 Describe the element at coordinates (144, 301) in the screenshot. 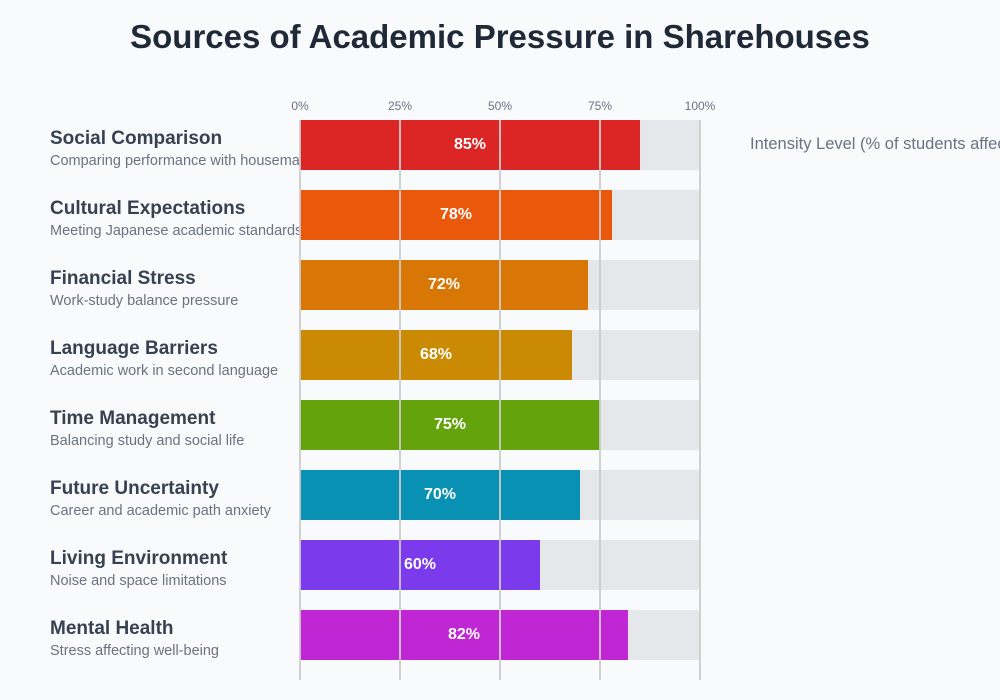

I see `category-description: Work-study balance pressure` at that location.